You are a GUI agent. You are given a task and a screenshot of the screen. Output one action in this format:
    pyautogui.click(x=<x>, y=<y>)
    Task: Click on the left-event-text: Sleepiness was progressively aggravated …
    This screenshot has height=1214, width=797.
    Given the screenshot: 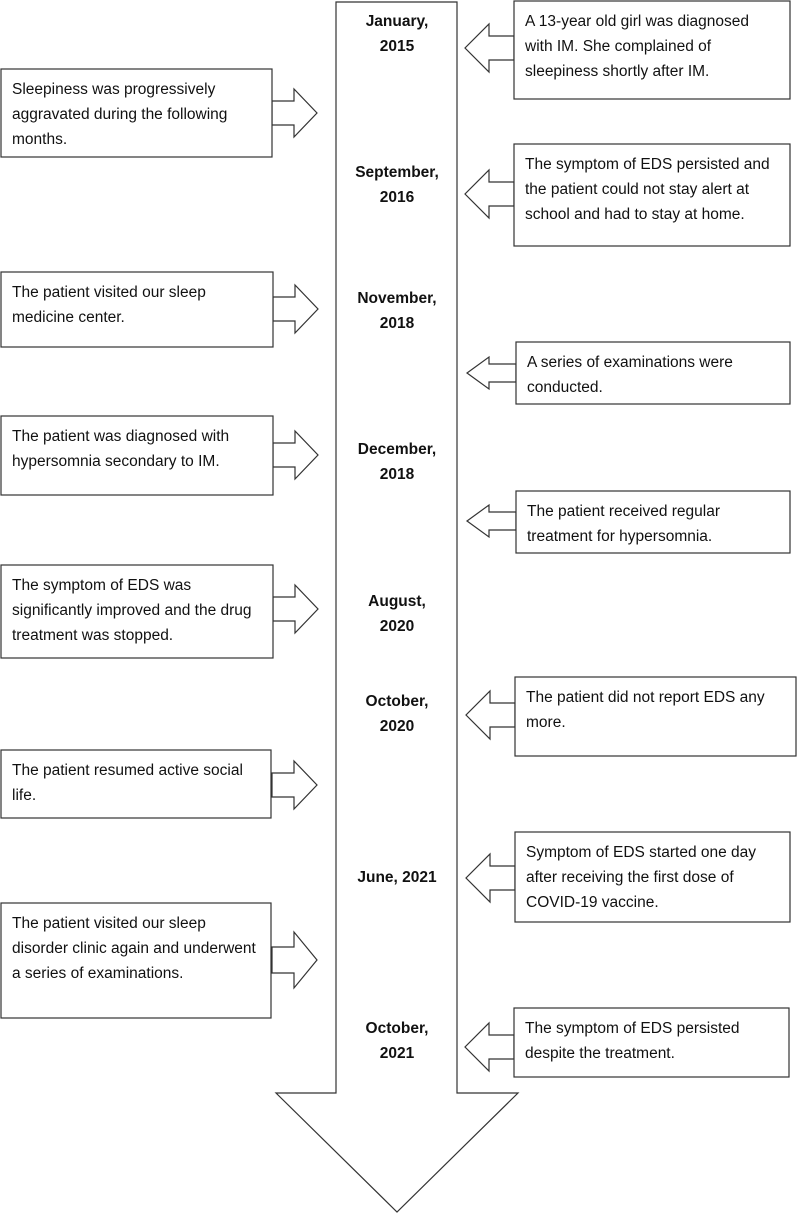 What is the action you would take?
    pyautogui.click(x=120, y=114)
    